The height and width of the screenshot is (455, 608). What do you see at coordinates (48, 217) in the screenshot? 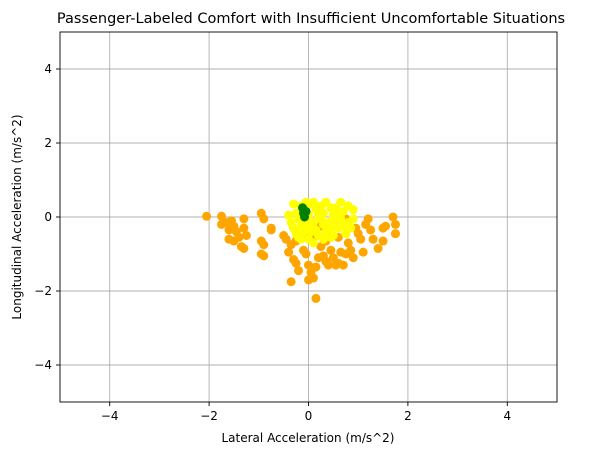
I see `y-tick-label: 0` at bounding box center [48, 217].